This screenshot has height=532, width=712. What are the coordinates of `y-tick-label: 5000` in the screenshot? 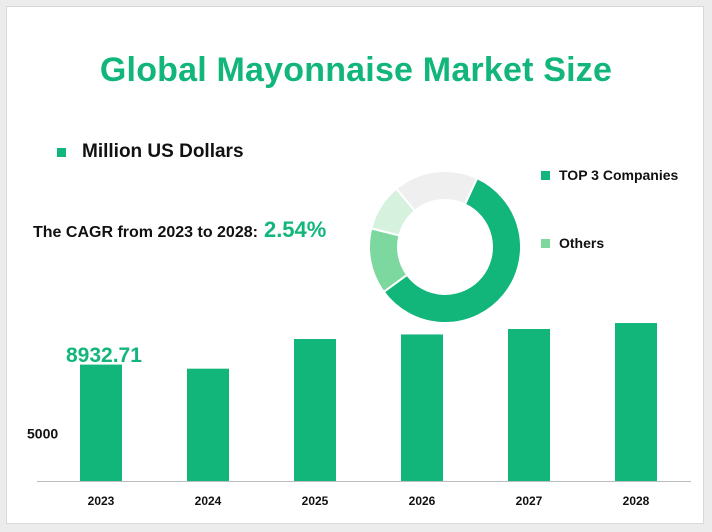 It's located at (42, 434).